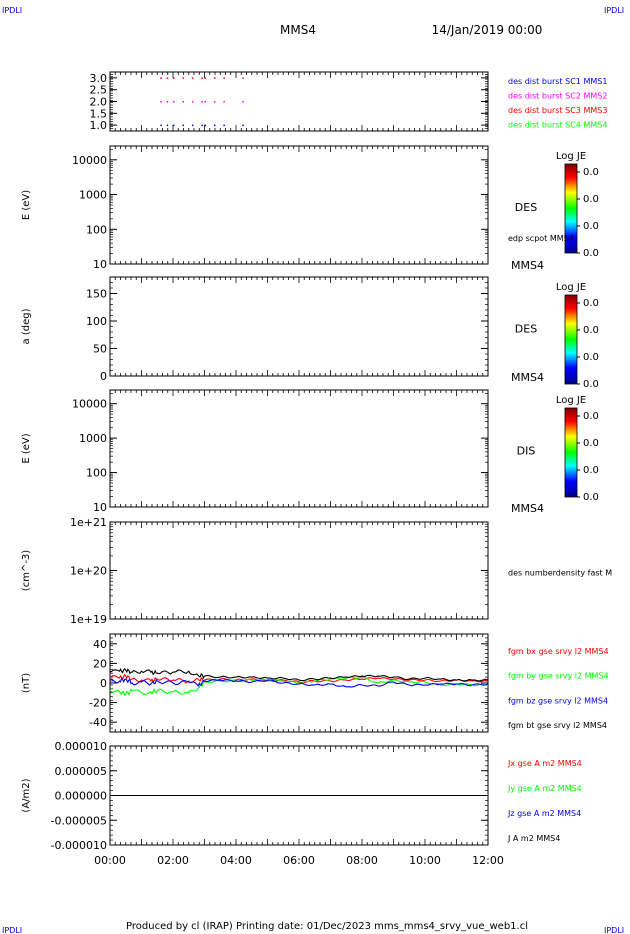  I want to click on corner-label-bottom-right: IPDLI, so click(614, 930).